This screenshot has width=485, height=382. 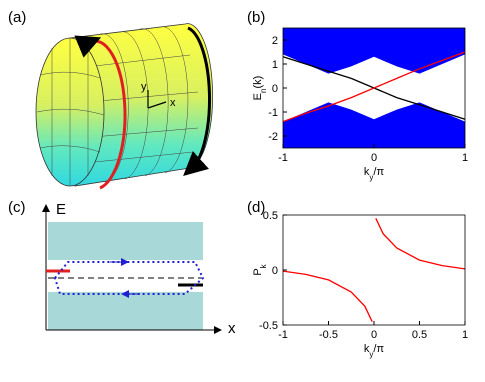 I want to click on y-tick-label: -2, so click(x=273, y=137).